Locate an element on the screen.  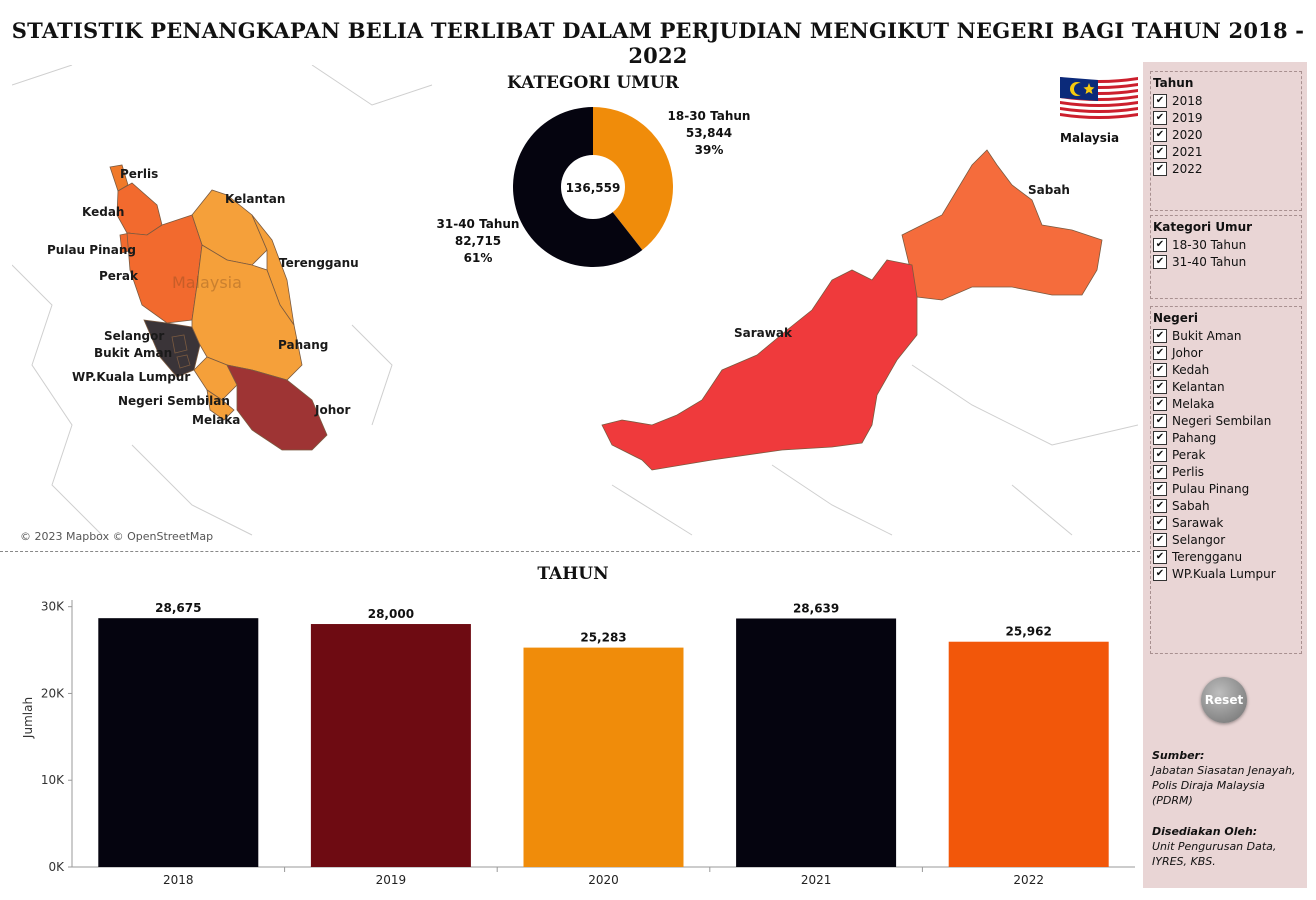
x-tick-label: 2022 is located at coordinates (1028, 880).